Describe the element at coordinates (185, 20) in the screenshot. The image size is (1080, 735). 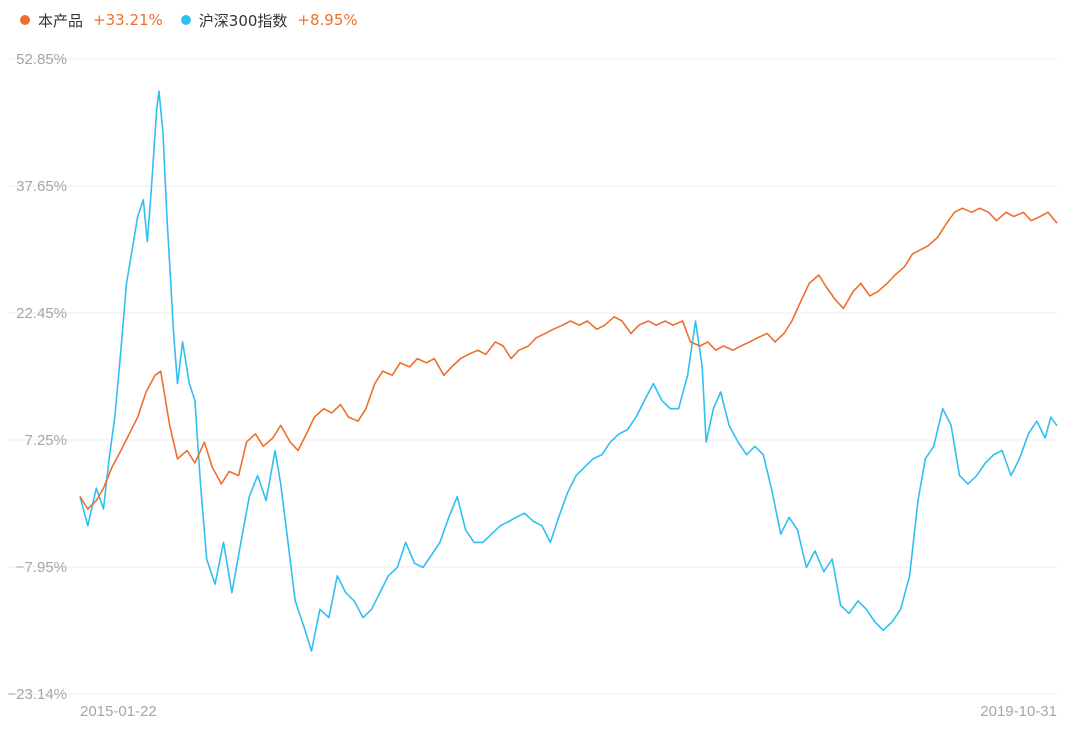
I see `legend-dot-index` at that location.